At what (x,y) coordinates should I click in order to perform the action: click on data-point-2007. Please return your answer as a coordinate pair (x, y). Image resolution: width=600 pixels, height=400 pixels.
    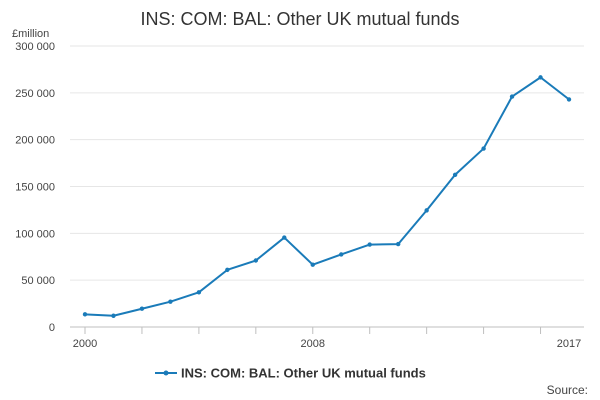
    Looking at the image, I should click on (284, 237).